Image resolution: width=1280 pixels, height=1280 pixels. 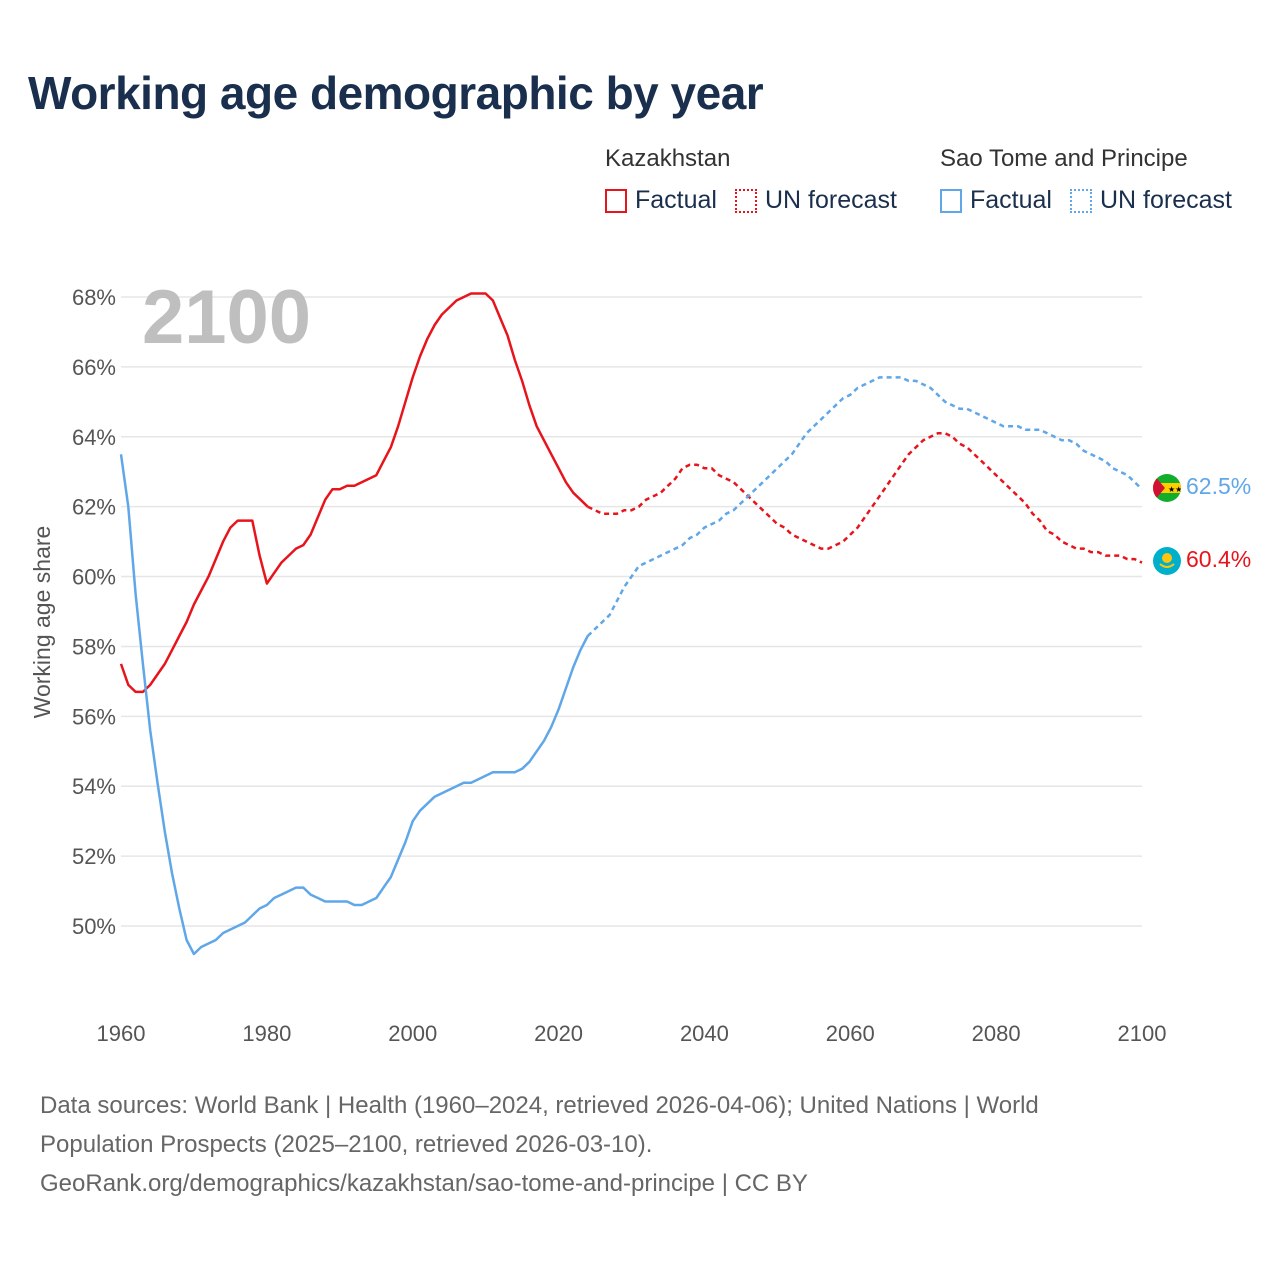 I want to click on y-tick-label: 66%, so click(x=94, y=367).